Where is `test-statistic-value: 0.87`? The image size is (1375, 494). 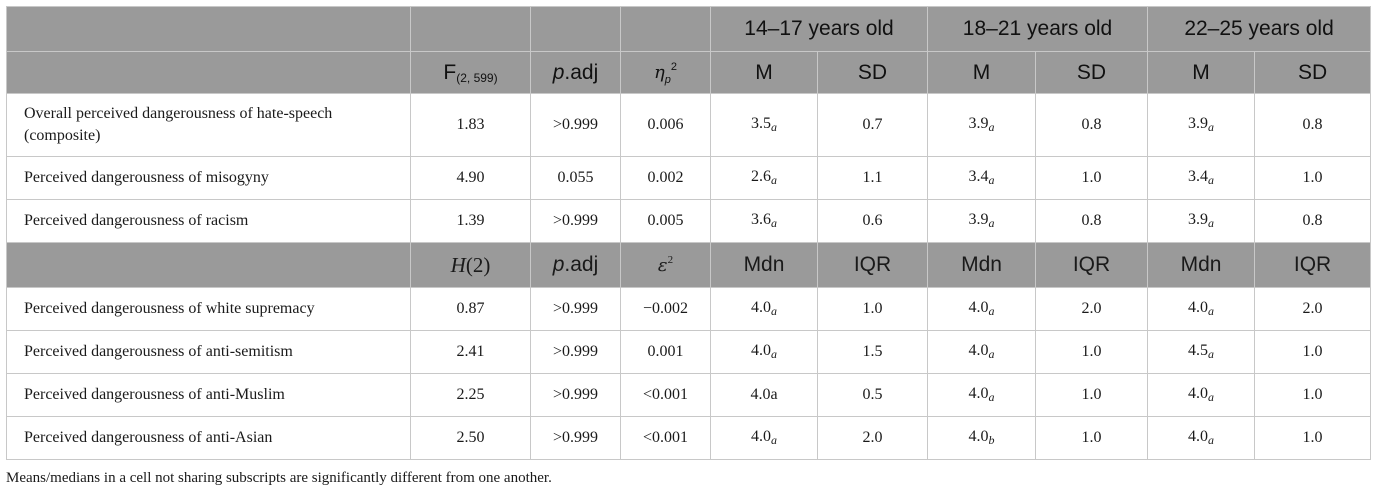
test-statistic-value: 0.87 is located at coordinates (470, 308).